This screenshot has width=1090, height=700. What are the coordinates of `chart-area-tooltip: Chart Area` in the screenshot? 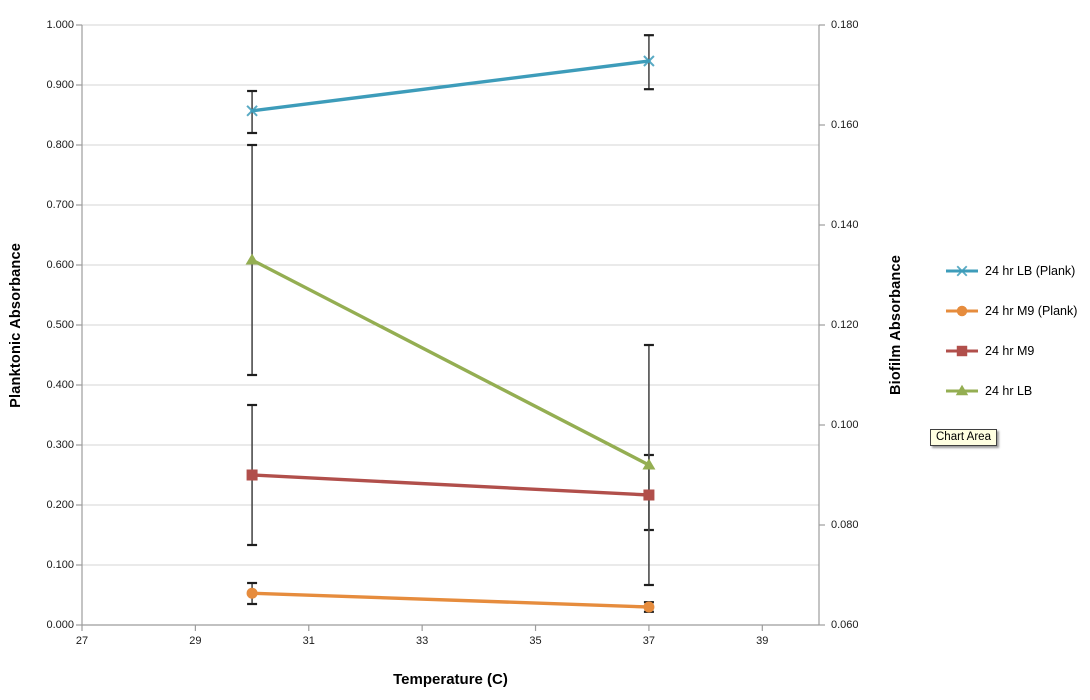 It's located at (963, 437).